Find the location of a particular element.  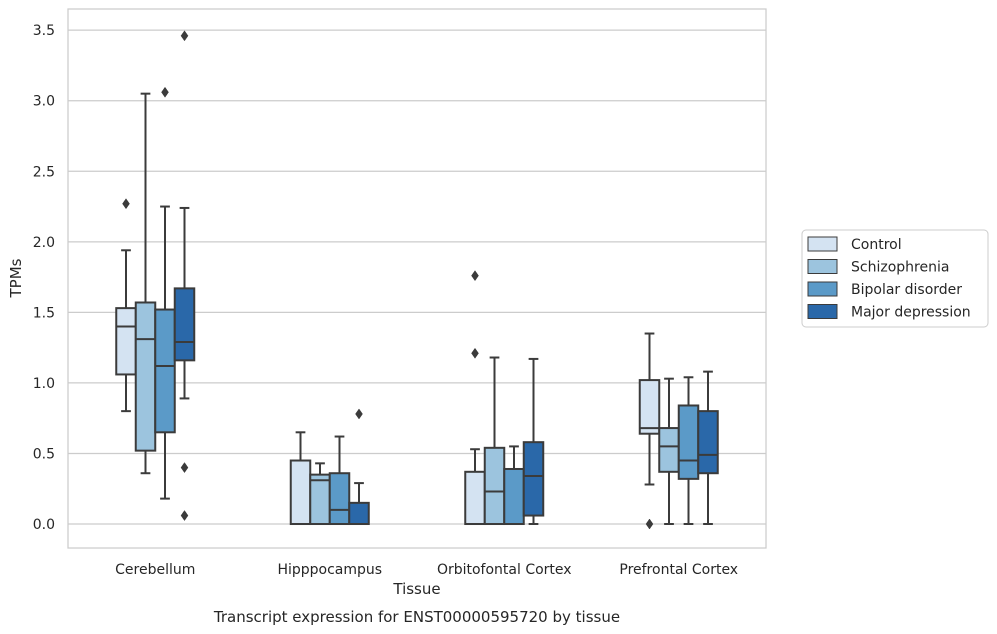

y-tick-label: 3.0 is located at coordinates (44, 102).